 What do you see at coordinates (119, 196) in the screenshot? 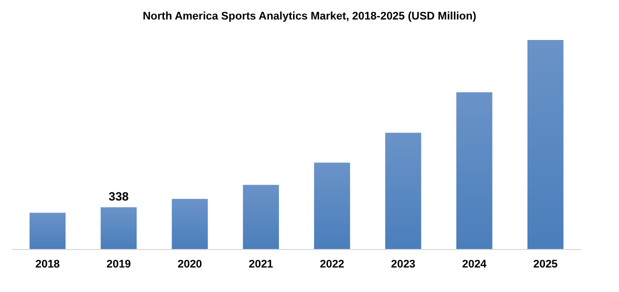
I see `data-label: 338` at bounding box center [119, 196].